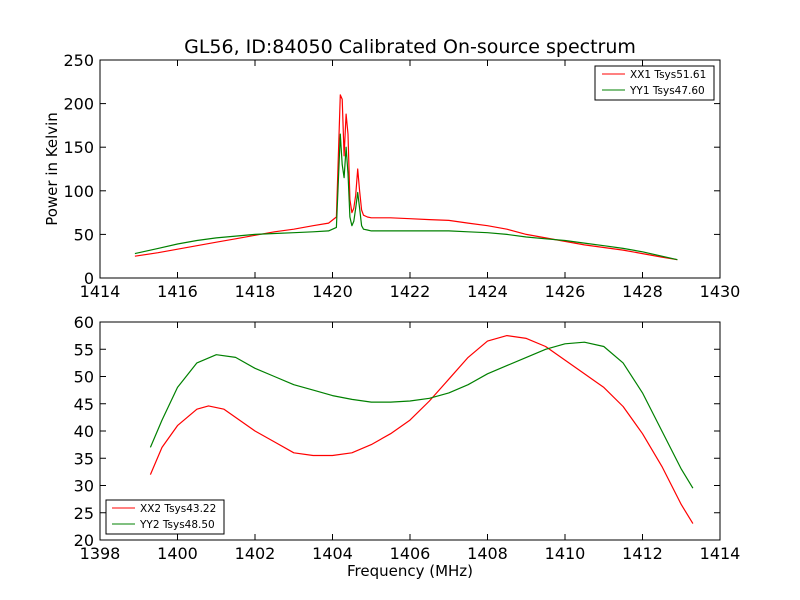 This screenshot has width=800, height=600. Describe the element at coordinates (78, 191) in the screenshot. I see `top-ytick-label: 100` at that location.